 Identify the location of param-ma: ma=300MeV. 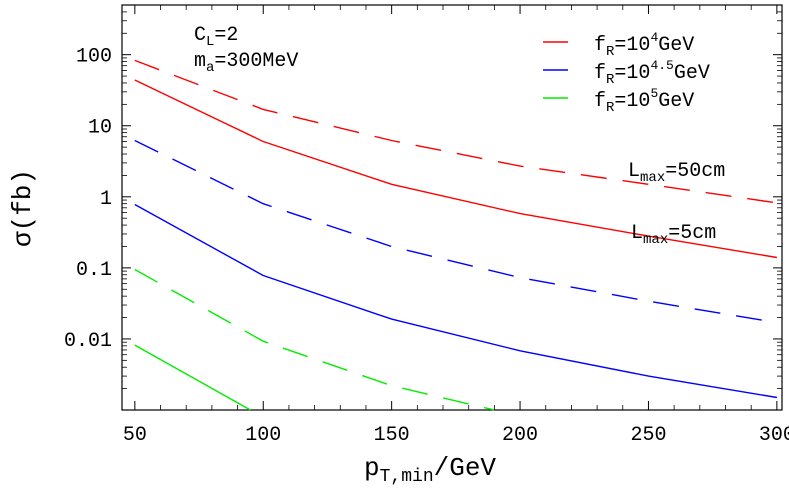
(246, 63).